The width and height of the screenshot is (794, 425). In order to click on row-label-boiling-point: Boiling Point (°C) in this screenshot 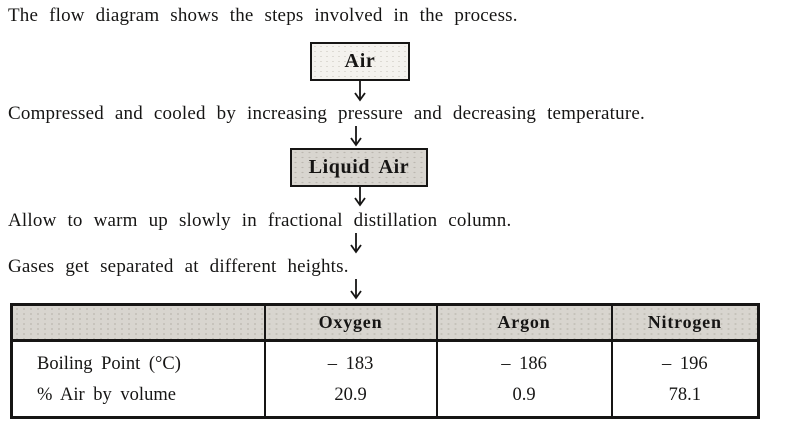, I will do `click(138, 360)`.